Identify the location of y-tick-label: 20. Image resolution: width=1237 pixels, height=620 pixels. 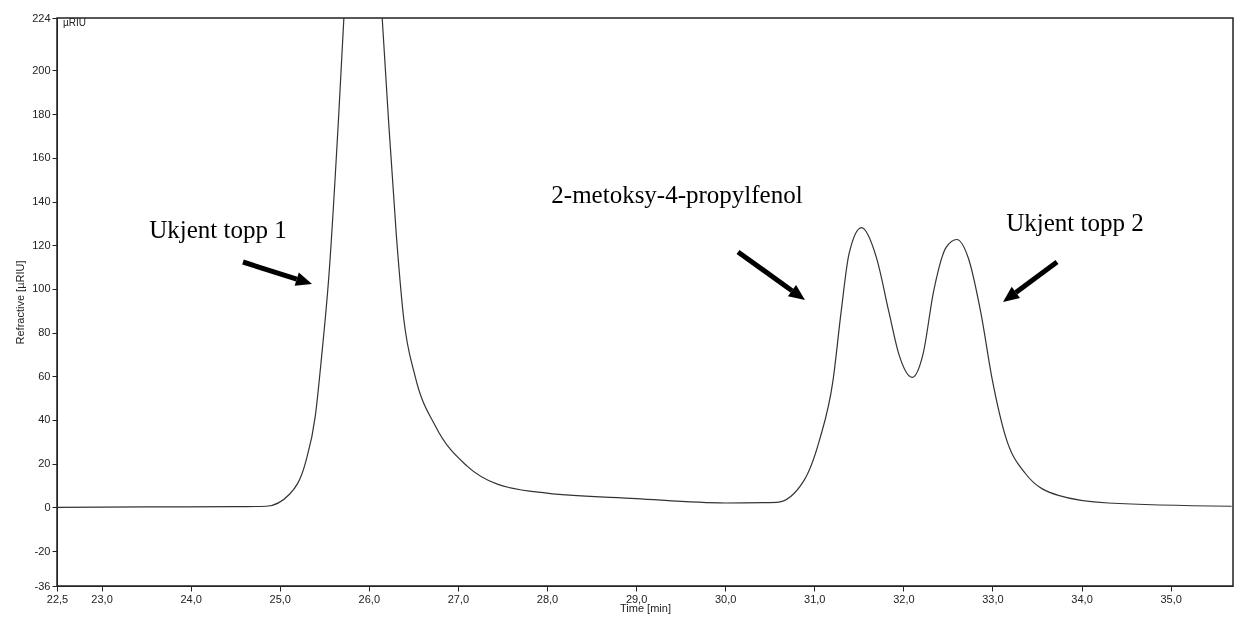
(44, 463).